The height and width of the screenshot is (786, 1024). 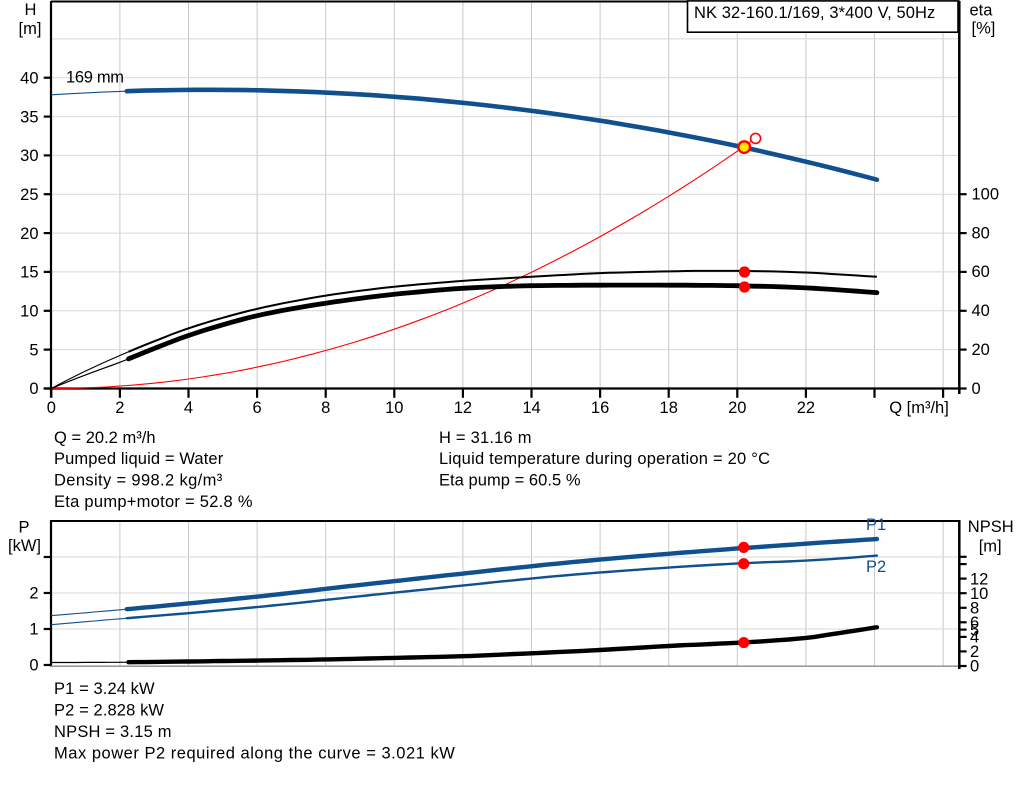 What do you see at coordinates (139, 459) in the screenshot?
I see `svg-text: Pumped liquid = Water` at bounding box center [139, 459].